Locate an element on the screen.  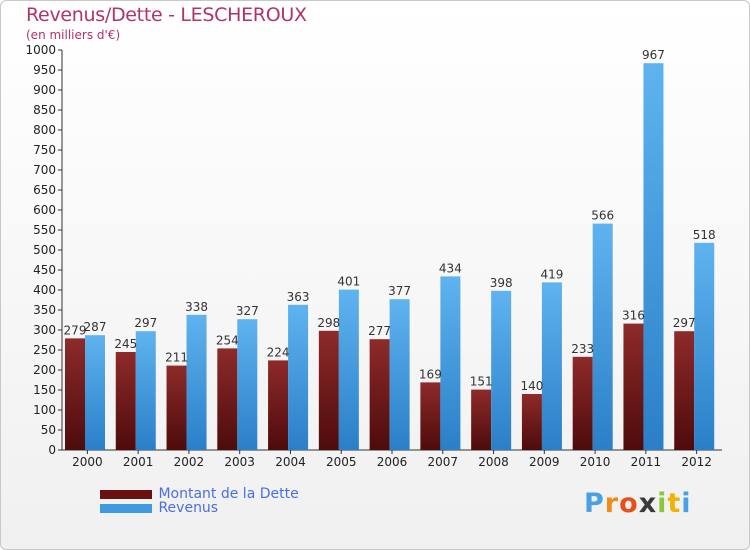
x-tick-label: 2005 is located at coordinates (341, 462).